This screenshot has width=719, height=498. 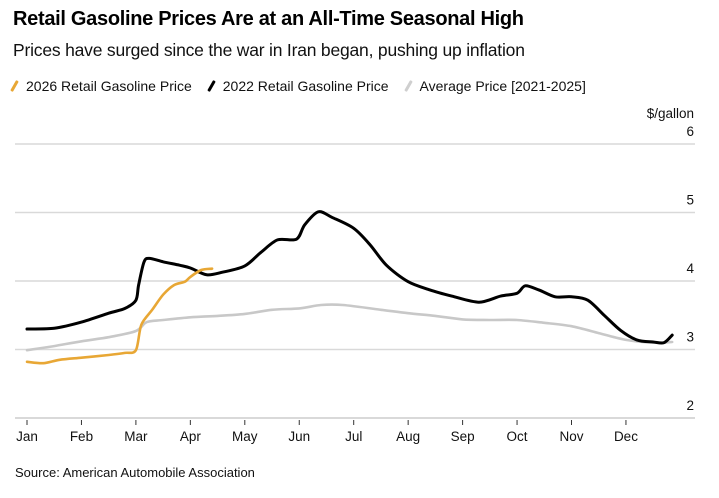 I want to click on legend-label-2022: 2022 Retail Gasoline Price, so click(x=305, y=86).